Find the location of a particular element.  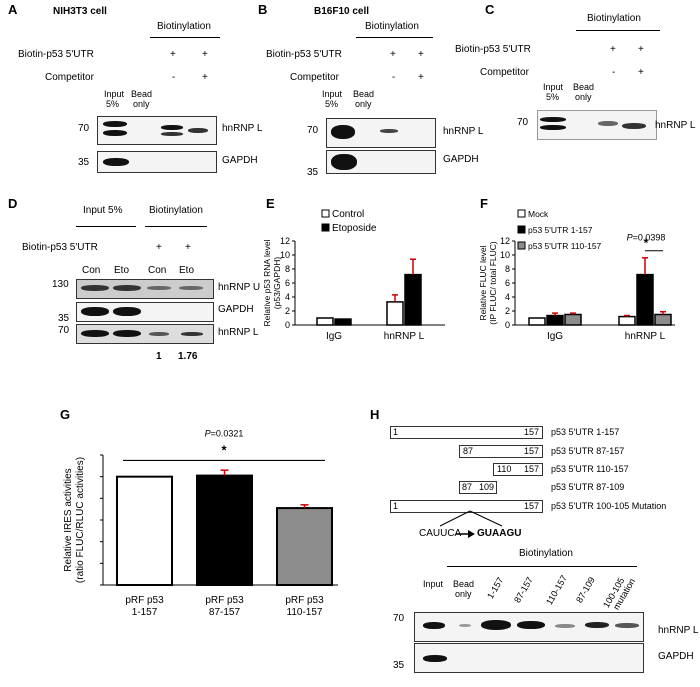

panel-d-lane-2: Eto is located at coordinates (122, 270).